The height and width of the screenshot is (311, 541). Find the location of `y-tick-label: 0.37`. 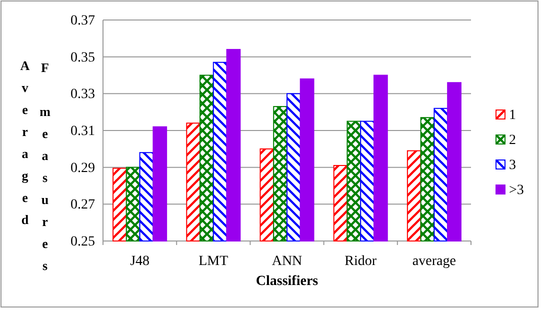

y-tick-label: 0.37 is located at coordinates (82, 20).